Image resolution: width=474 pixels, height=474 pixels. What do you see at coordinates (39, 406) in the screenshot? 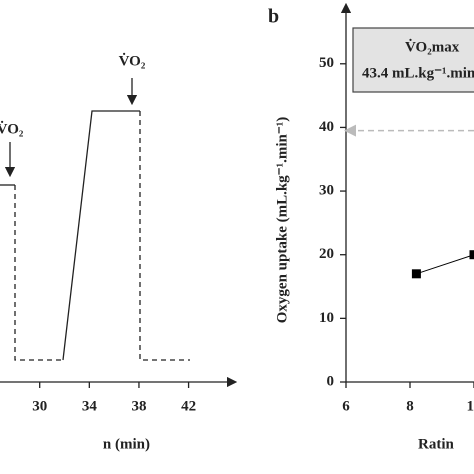
I see `x-tick-label: 30` at bounding box center [39, 406].